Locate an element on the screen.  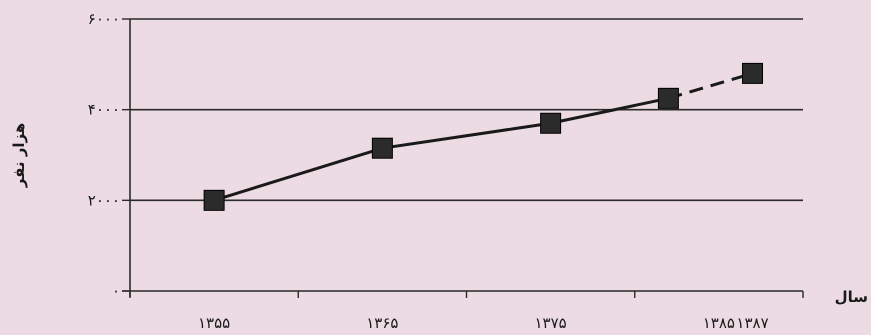
y-tick-label-1: ۲۰۰۰ is located at coordinates (104, 200).